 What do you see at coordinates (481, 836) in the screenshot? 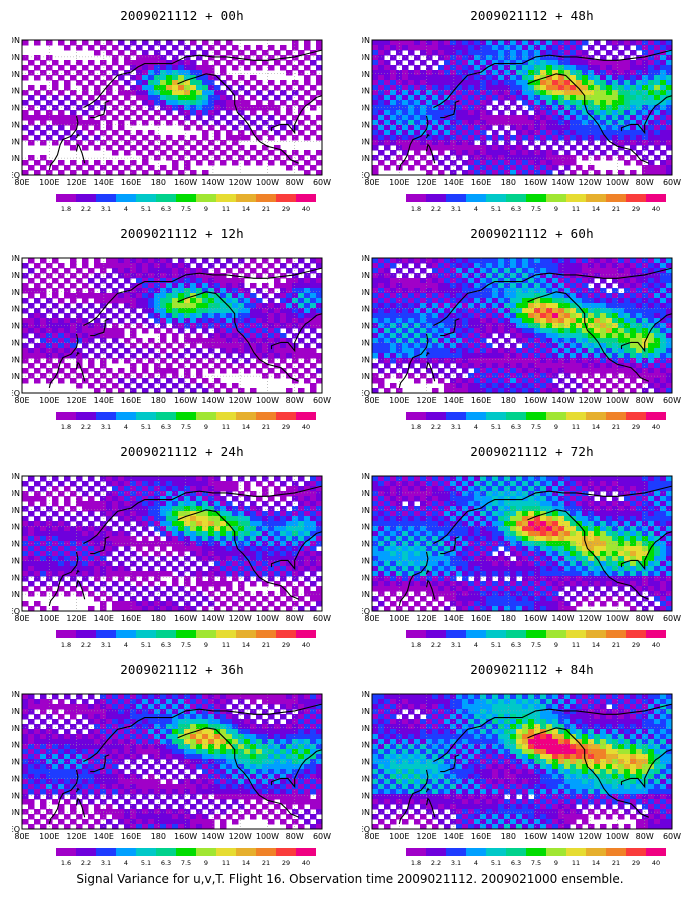
I see `lon-label: 160E` at bounding box center [481, 836].